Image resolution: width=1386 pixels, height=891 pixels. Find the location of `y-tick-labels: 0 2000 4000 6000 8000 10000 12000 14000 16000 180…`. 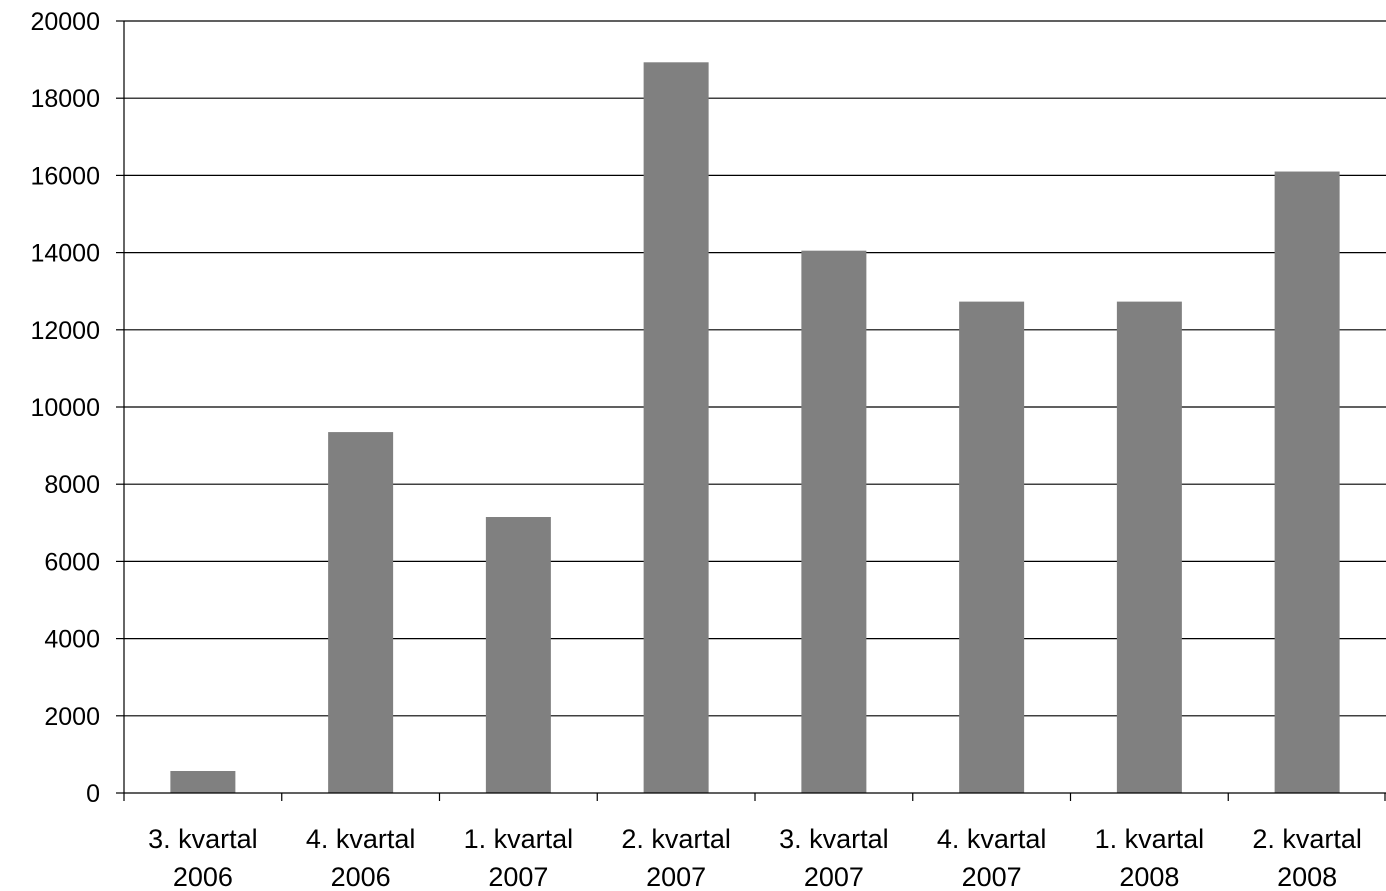

y-tick-labels: 0 2000 4000 6000 8000 10000 12000 14000 16000 180… is located at coordinates (65, 408).